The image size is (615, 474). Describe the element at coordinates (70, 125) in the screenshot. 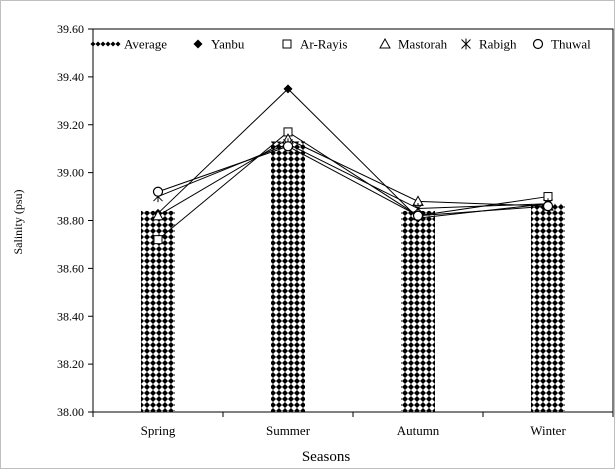

I see `y-tick-label: 39.20` at that location.